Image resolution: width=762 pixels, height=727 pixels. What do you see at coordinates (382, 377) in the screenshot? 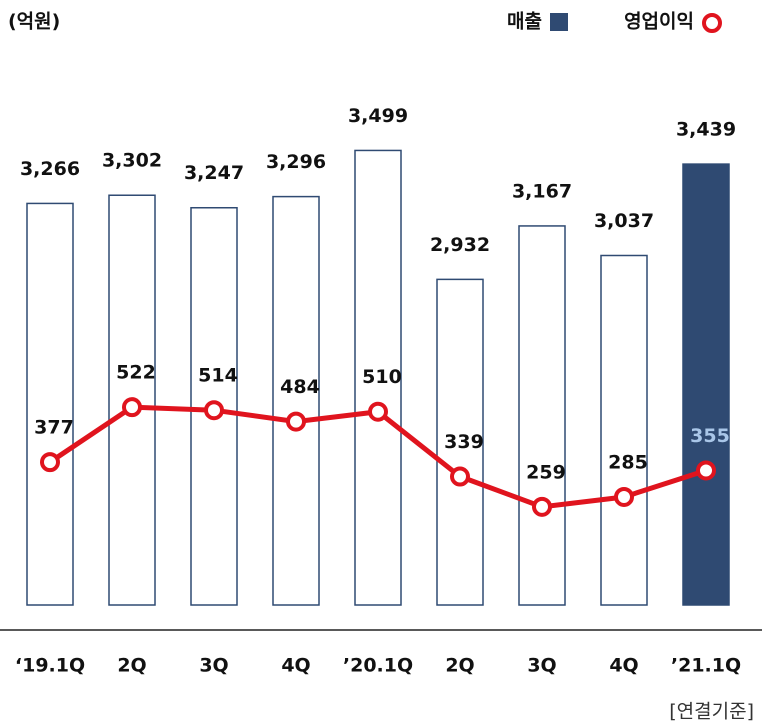
I see `line-label: 510` at bounding box center [382, 377].